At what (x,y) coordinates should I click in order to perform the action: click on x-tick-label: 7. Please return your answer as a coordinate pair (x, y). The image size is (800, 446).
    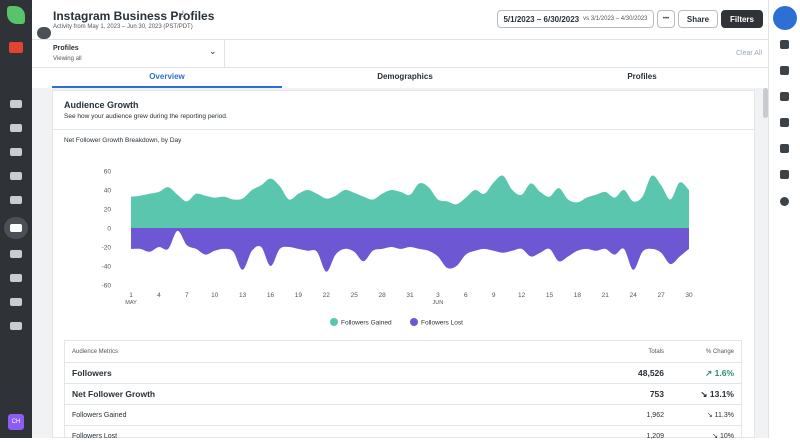
    Looking at the image, I should click on (187, 295).